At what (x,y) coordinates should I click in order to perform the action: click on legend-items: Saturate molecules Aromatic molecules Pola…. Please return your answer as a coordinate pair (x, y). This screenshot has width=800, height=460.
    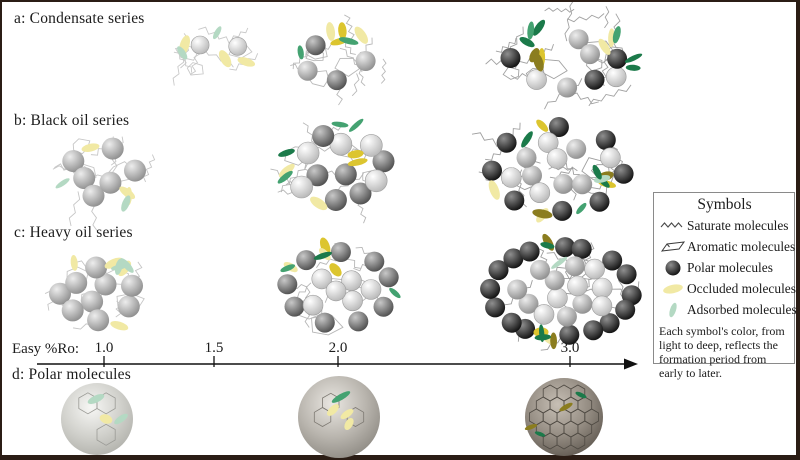
    Looking at the image, I should click on (728, 267).